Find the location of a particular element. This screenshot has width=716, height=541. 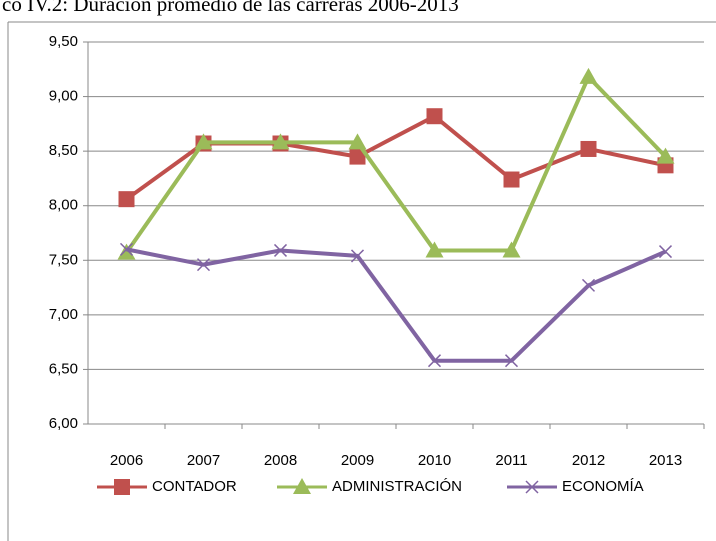

x-tick-label: 2009 is located at coordinates (357, 460).